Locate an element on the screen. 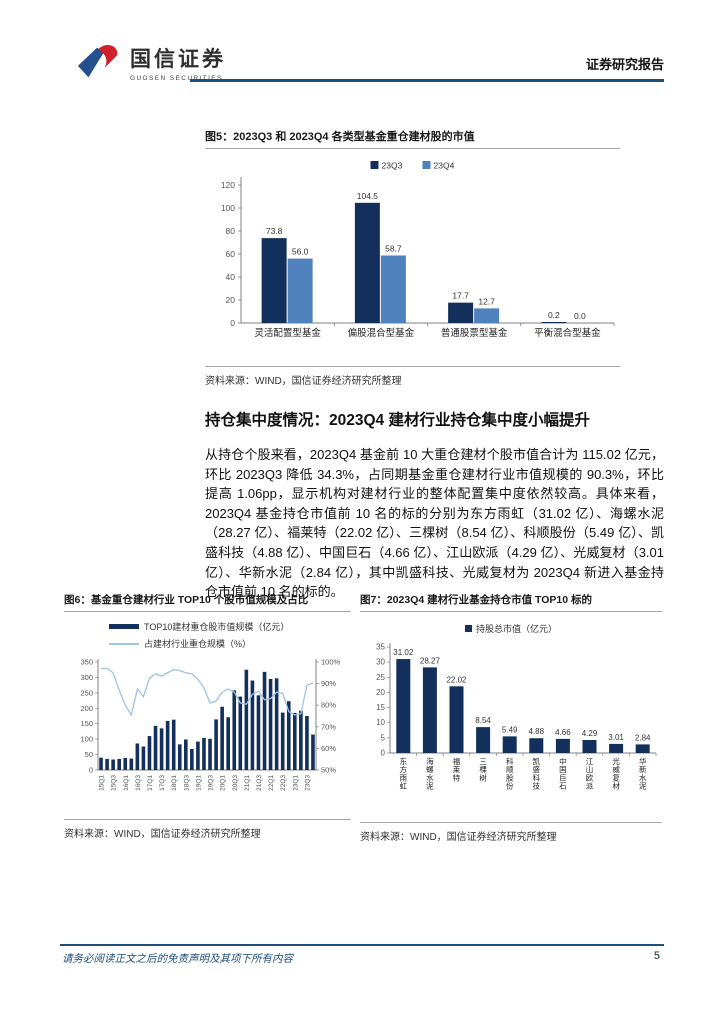  category-label: 科顺股份 is located at coordinates (510, 773).